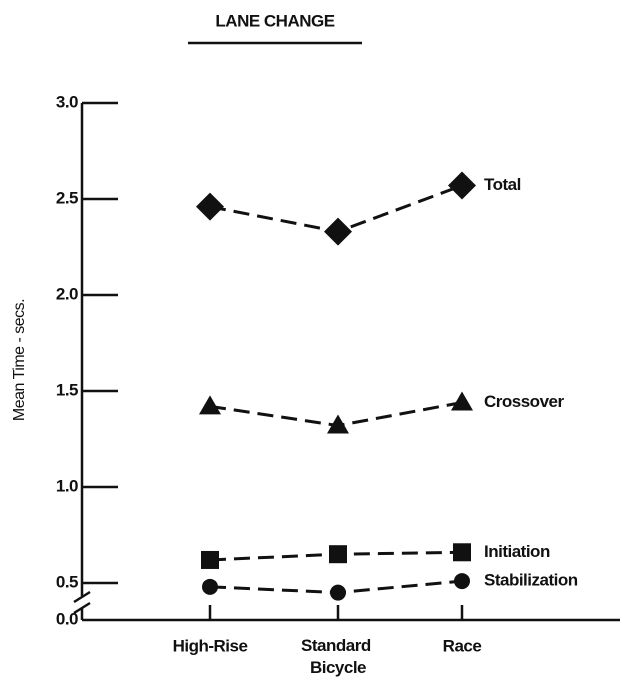 The height and width of the screenshot is (686, 635). I want to click on series-label: Initiation, so click(517, 551).